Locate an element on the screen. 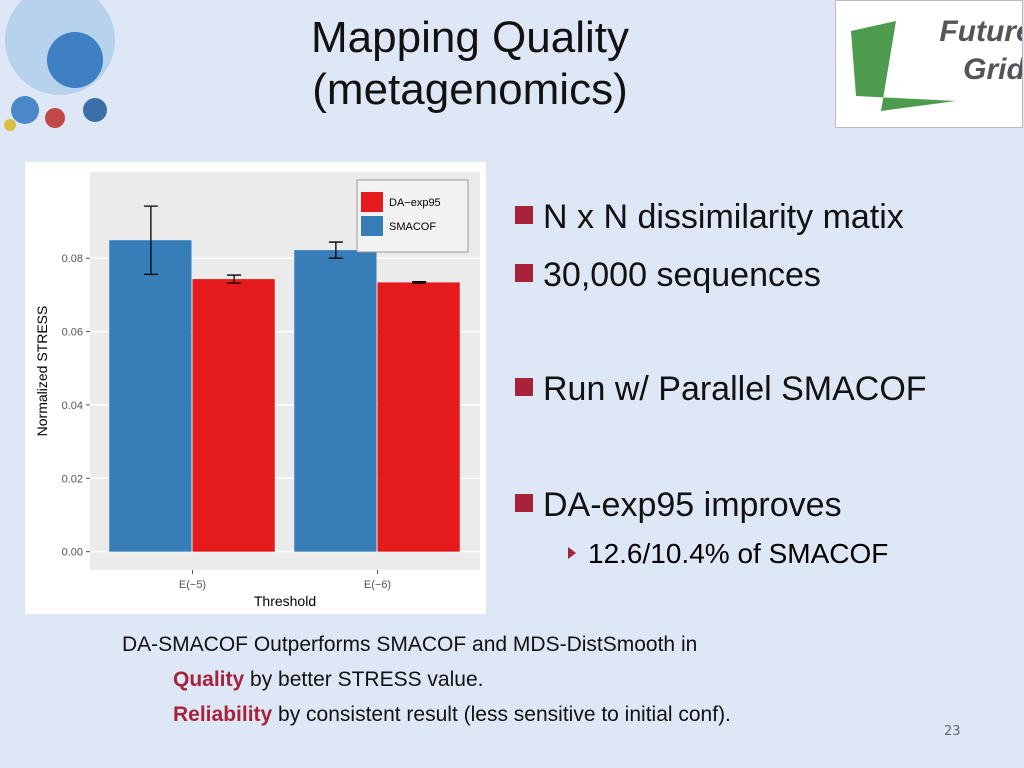 This screenshot has height=768, width=1024. y-tick-label: 0.00 is located at coordinates (72, 553).